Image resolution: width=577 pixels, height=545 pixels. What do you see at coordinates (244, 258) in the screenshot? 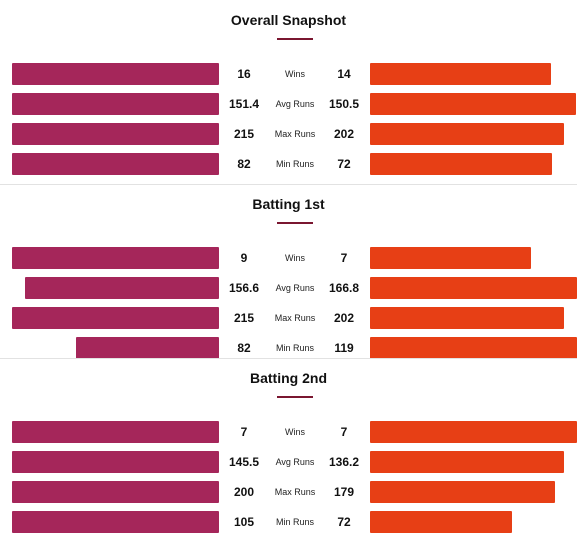
I see `value-left: 9` at bounding box center [244, 258].